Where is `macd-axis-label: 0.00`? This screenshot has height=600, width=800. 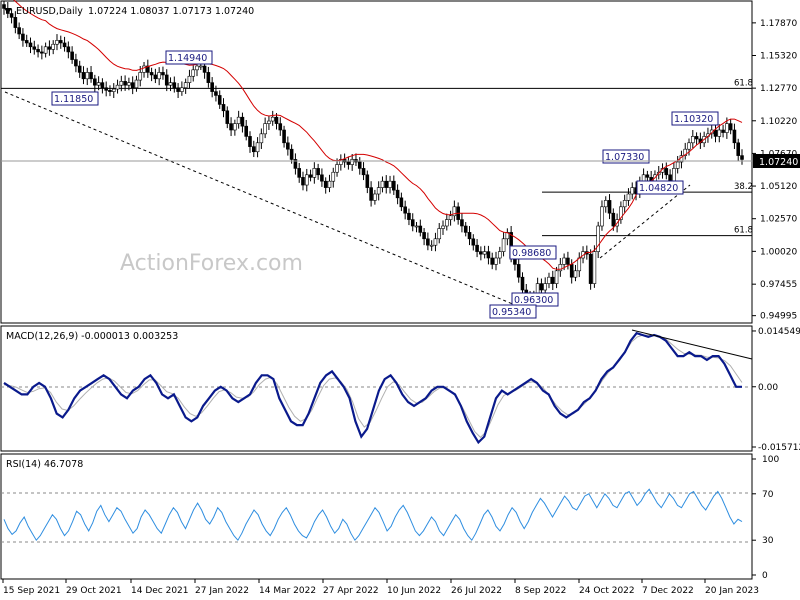 macd-axis-label: 0.00 is located at coordinates (768, 388).